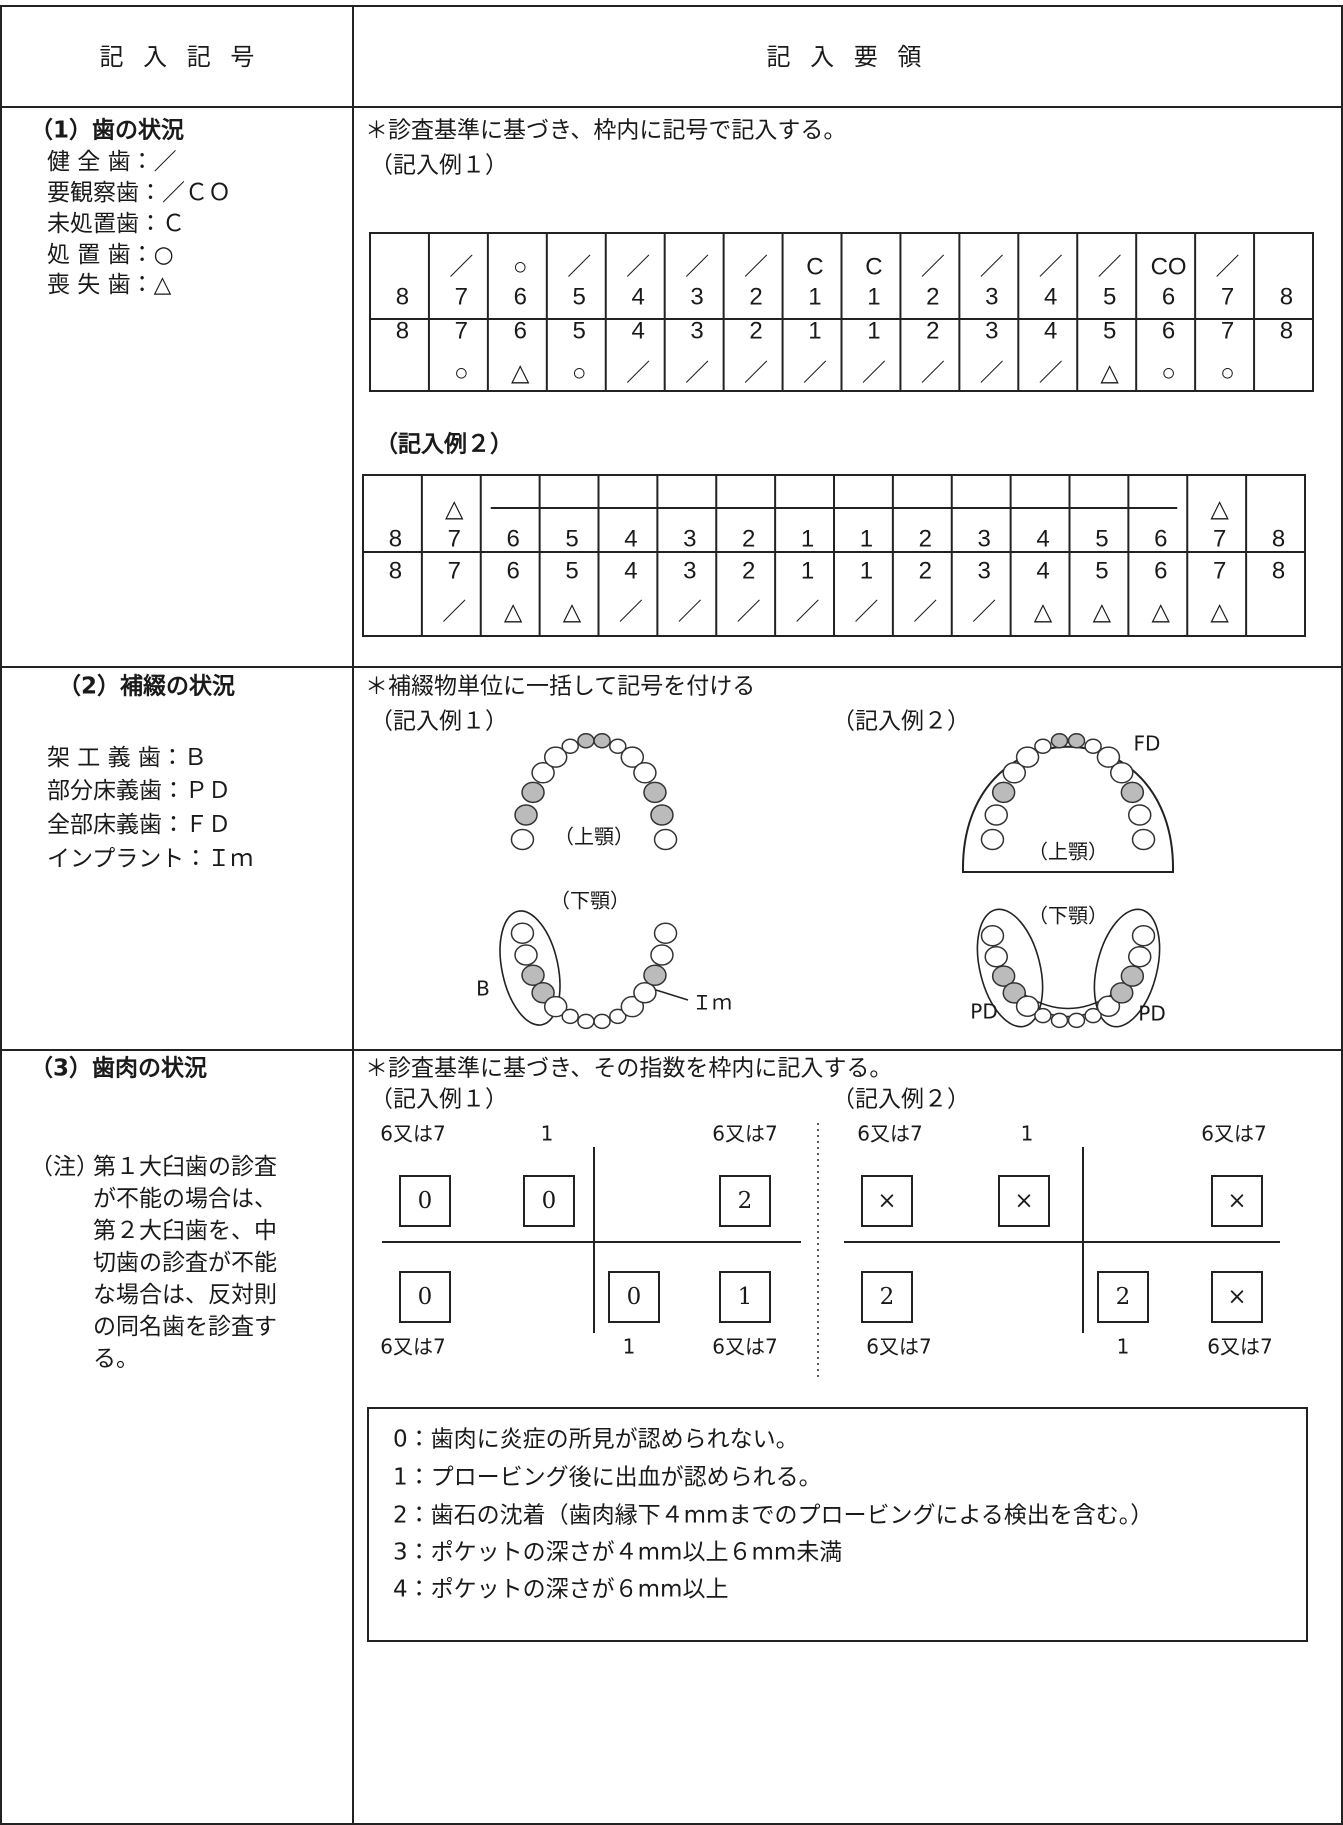 This screenshot has width=1343, height=1825. I want to click on tooth-number: 6, so click(1168, 330).